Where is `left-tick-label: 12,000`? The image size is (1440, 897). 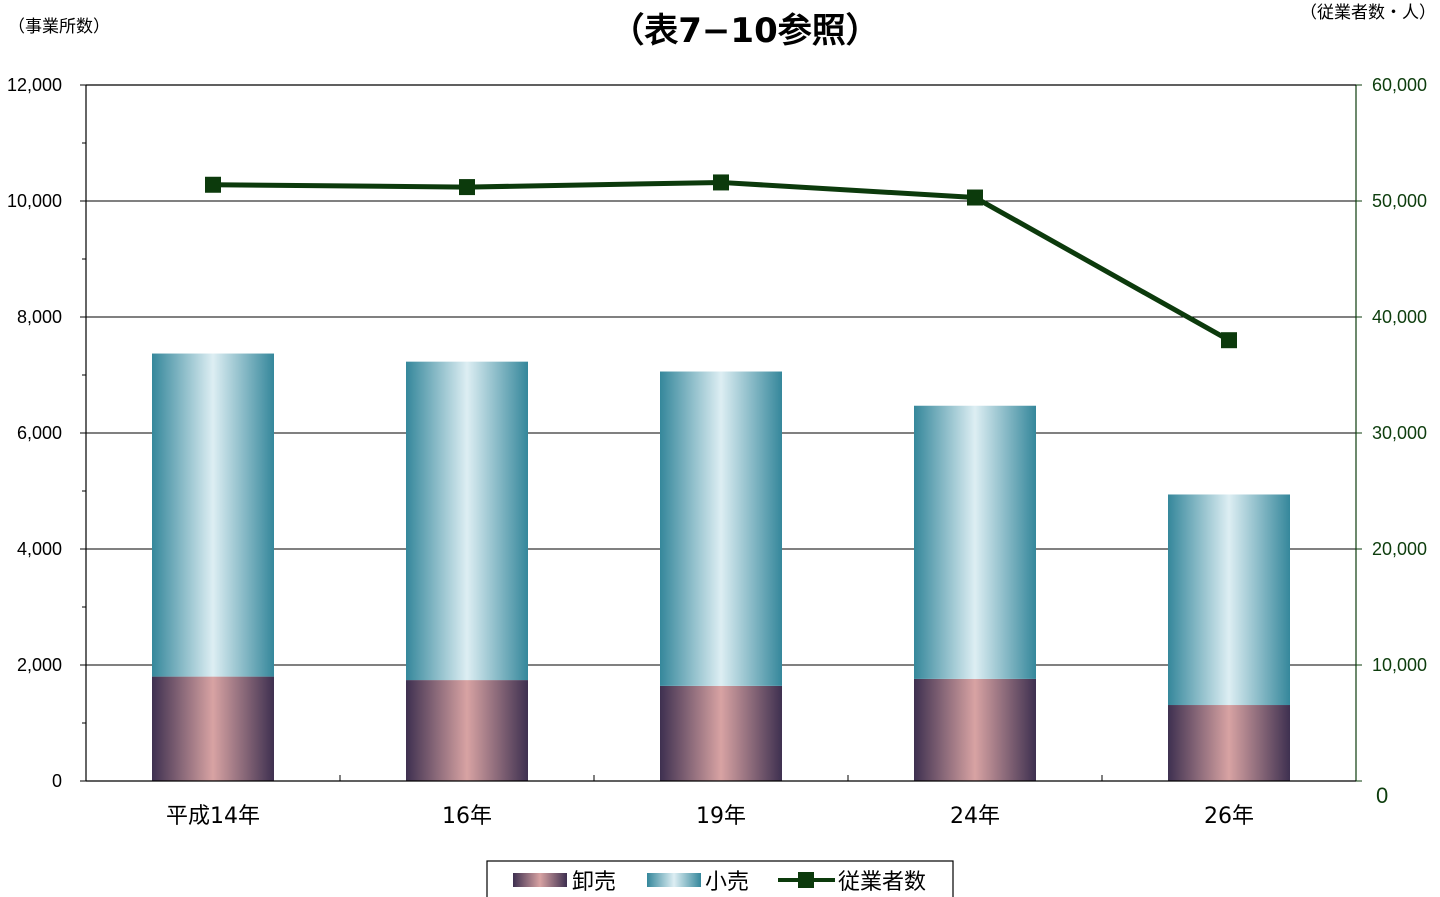
left-tick-label: 12,000 is located at coordinates (34, 85).